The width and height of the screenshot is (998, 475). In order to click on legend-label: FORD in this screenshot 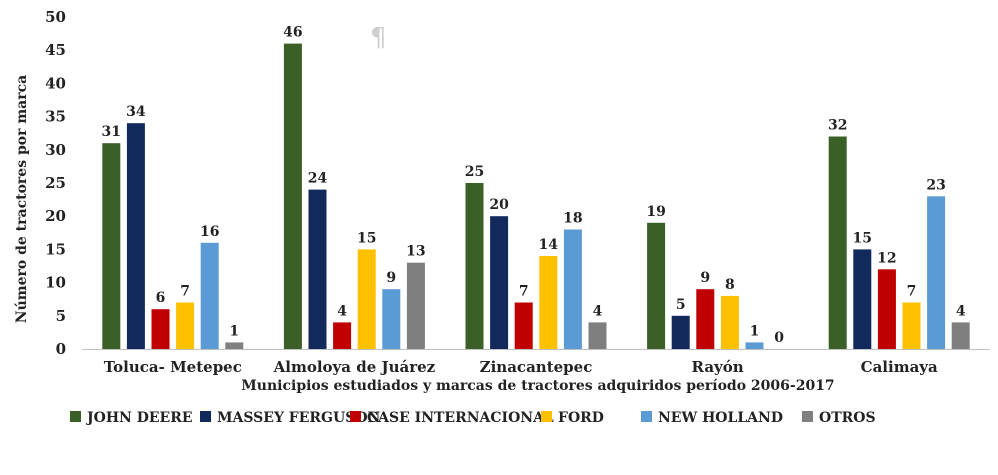, I will do `click(581, 418)`.